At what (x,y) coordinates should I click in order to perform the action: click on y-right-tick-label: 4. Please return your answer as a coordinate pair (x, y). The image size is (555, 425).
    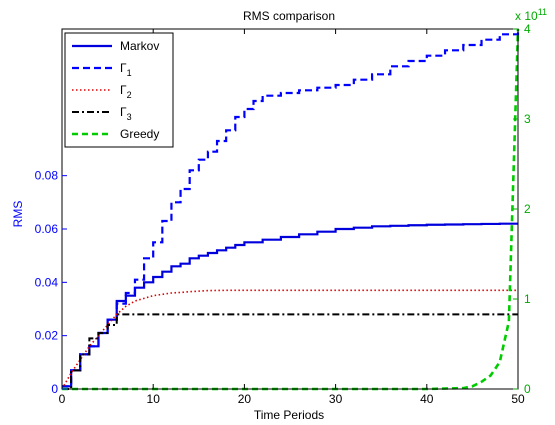
    Looking at the image, I should click on (527, 29).